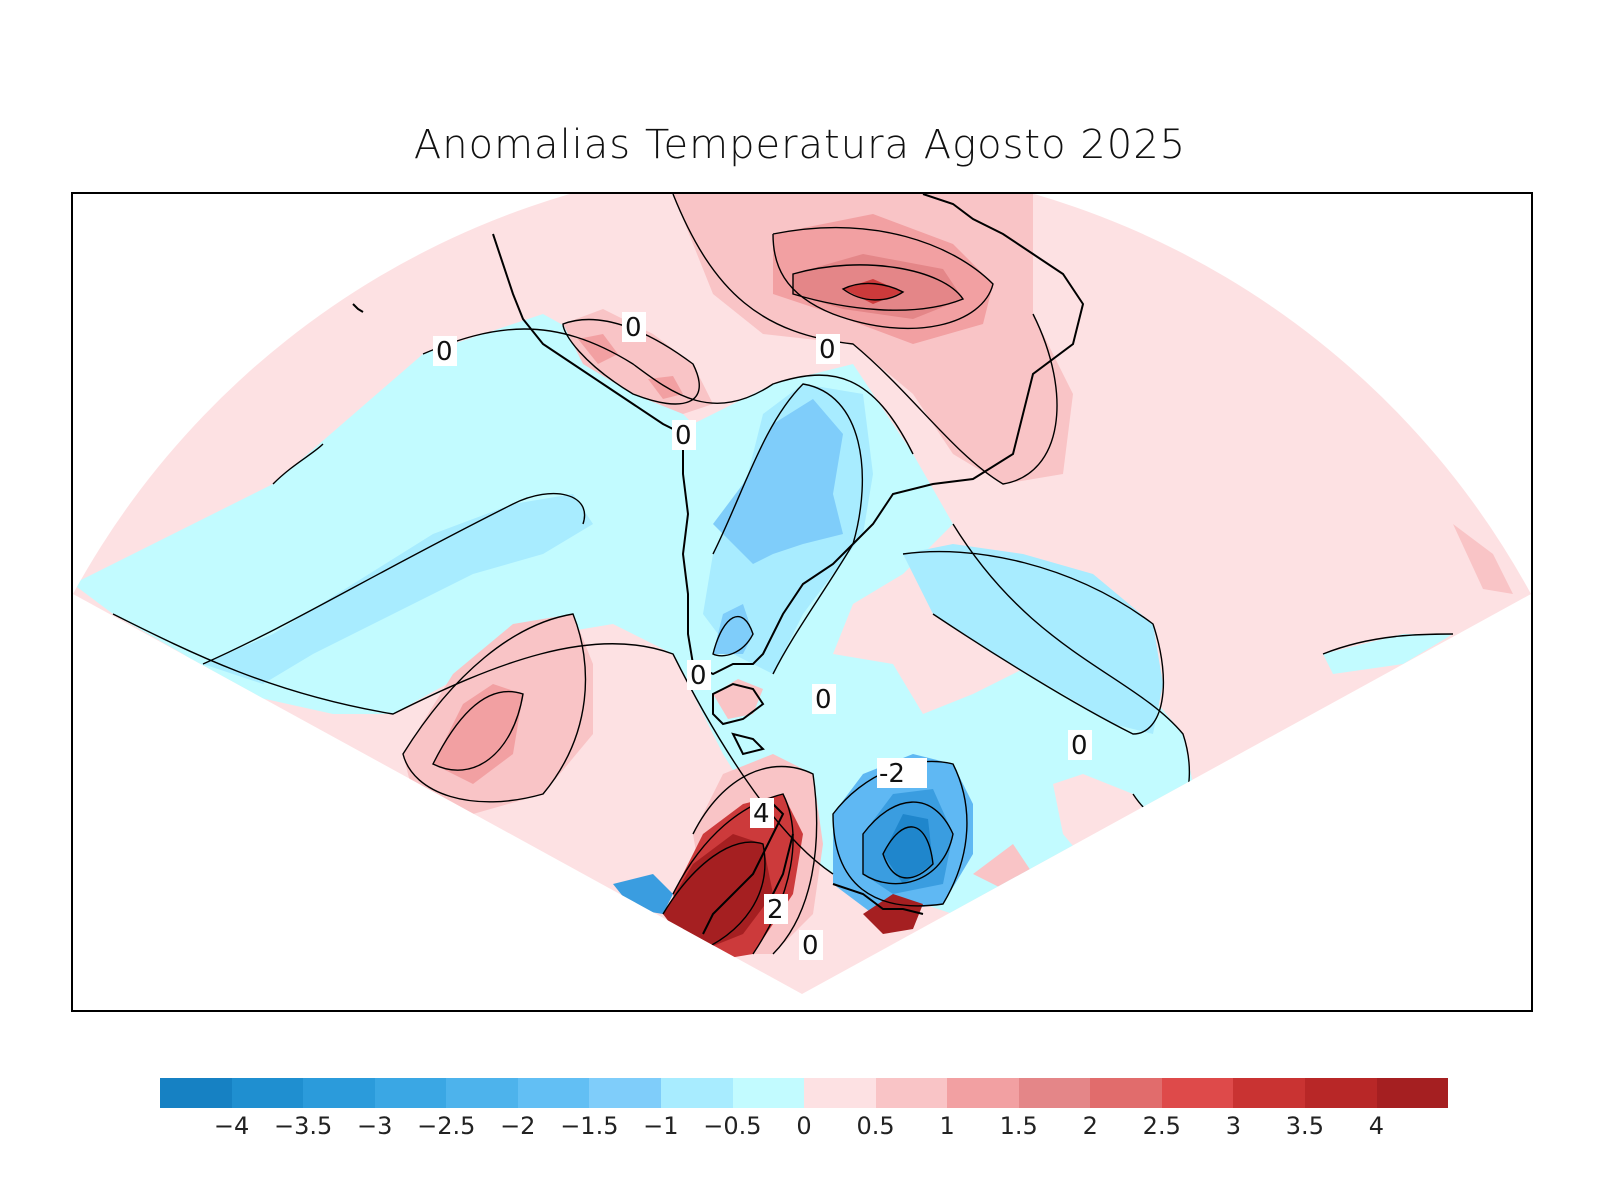  What do you see at coordinates (643, 894) in the screenshot?
I see `fill-neg-2-5-small-west` at bounding box center [643, 894].